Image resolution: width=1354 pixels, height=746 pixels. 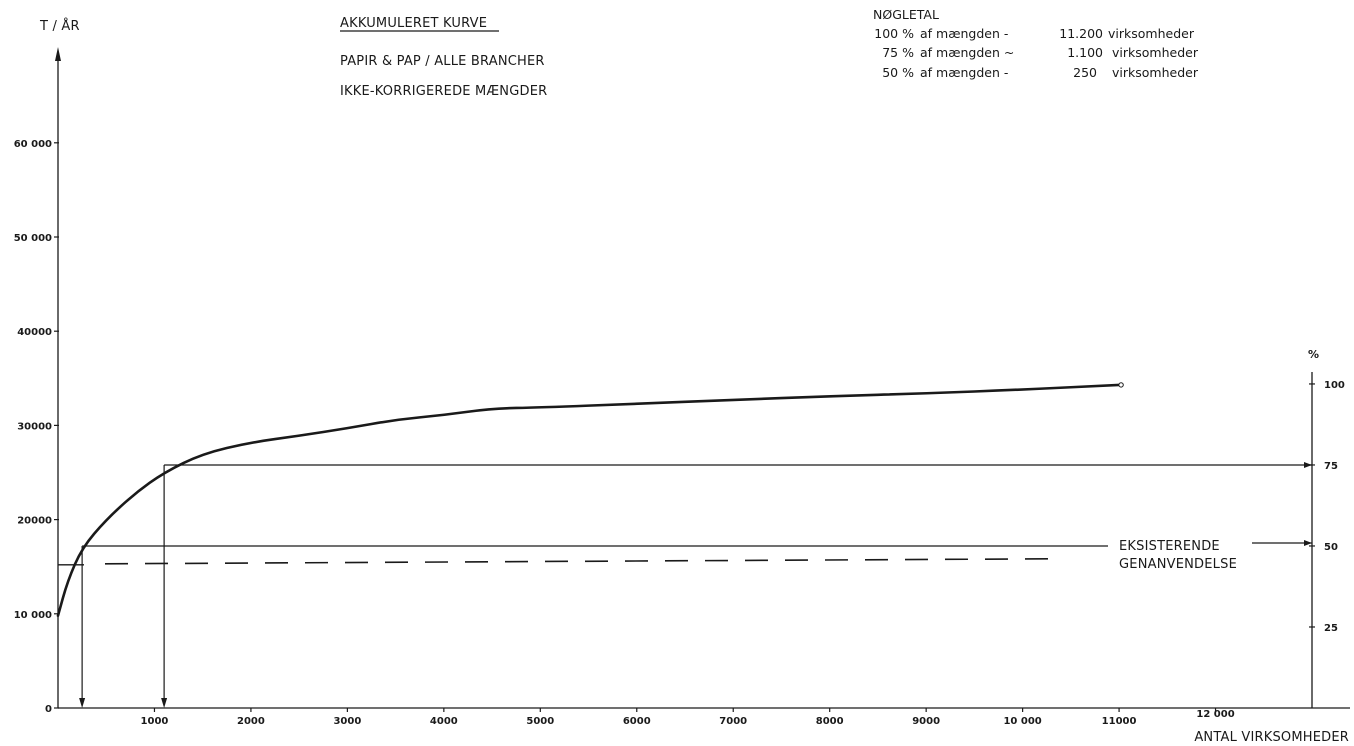 What do you see at coordinates (1085, 52) in the screenshot?
I see `key-figure-count: 1.100` at bounding box center [1085, 52].